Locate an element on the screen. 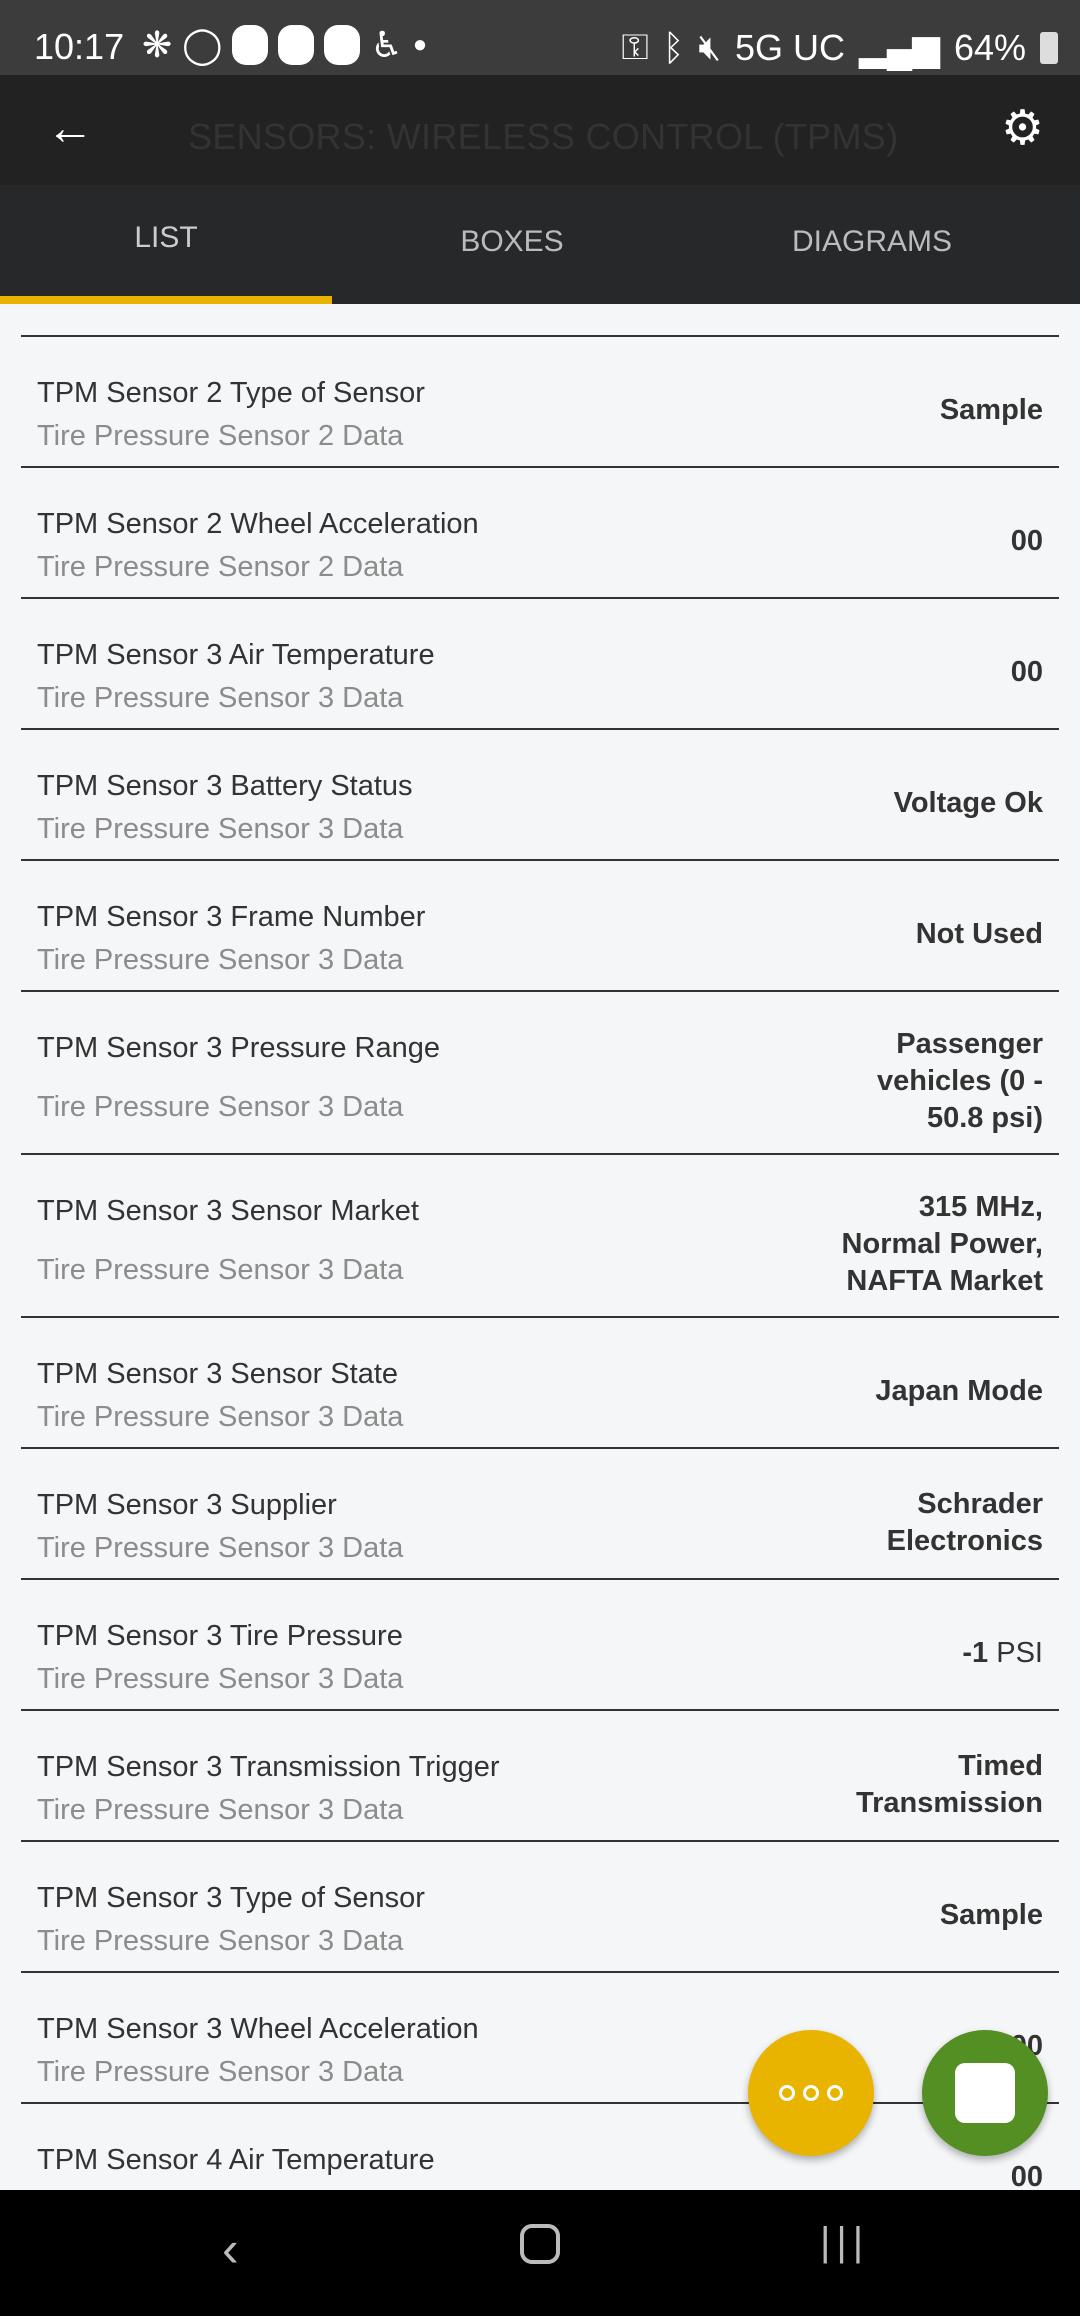 This screenshot has width=1080, height=2316. tab-list: LIST is located at coordinates (166, 244).